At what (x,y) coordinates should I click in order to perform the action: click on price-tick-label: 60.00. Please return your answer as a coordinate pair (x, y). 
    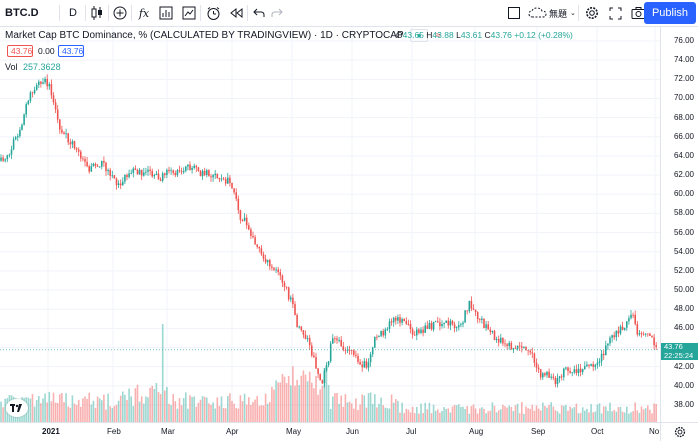
    Looking at the image, I should click on (683, 194).